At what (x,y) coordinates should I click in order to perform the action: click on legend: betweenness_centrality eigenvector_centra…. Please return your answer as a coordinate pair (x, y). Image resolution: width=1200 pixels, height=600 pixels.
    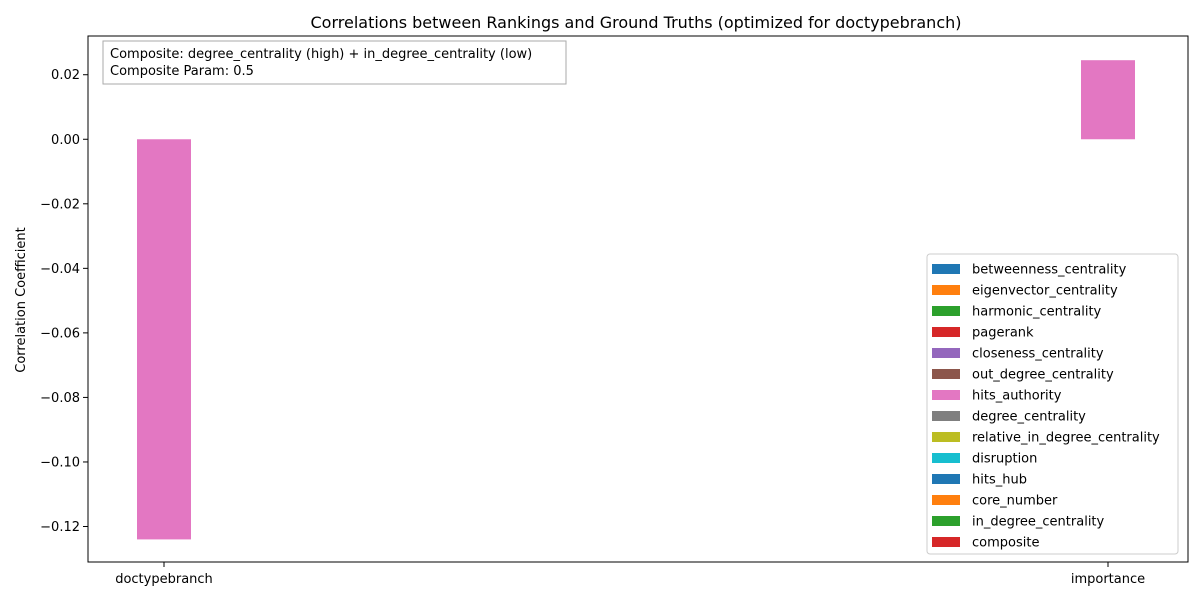
    Looking at the image, I should click on (1052, 404).